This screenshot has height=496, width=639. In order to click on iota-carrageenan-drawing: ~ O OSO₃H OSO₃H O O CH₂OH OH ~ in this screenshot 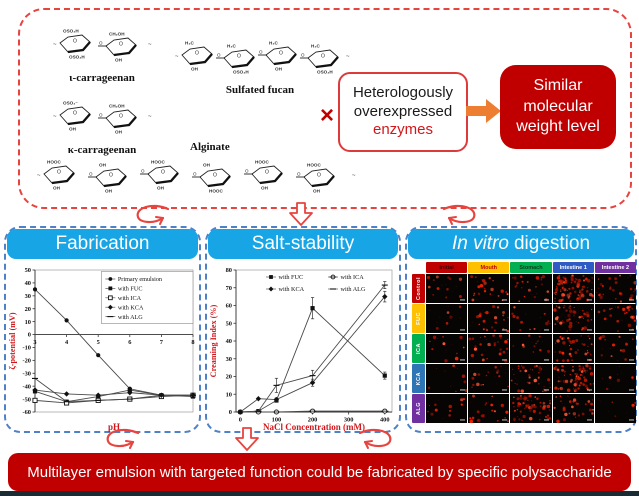, I will do `click(102, 46)`.